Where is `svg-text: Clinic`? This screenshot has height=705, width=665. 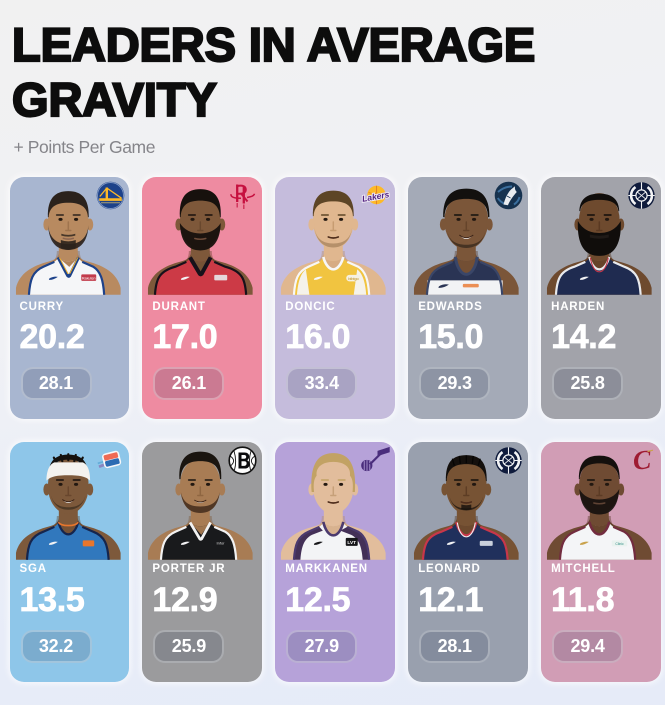 svg-text: Clinic is located at coordinates (619, 543).